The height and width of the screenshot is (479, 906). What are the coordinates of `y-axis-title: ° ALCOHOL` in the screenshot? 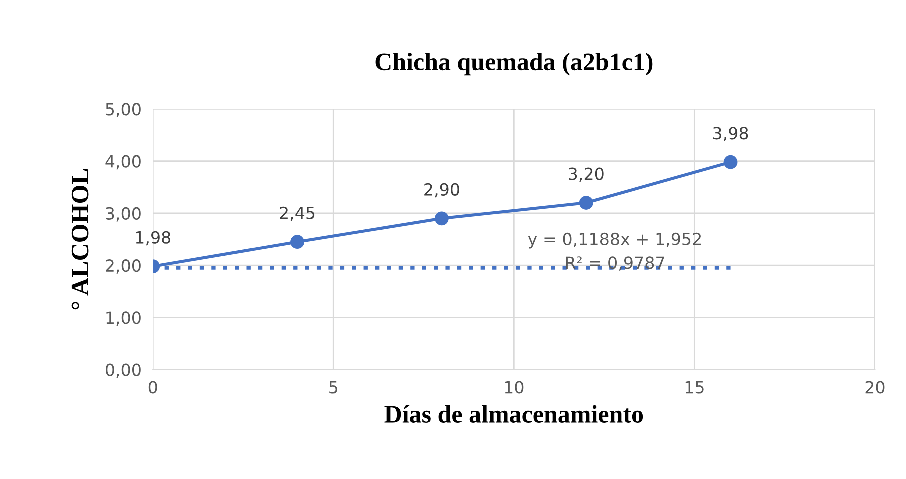 It's located at (80, 239).